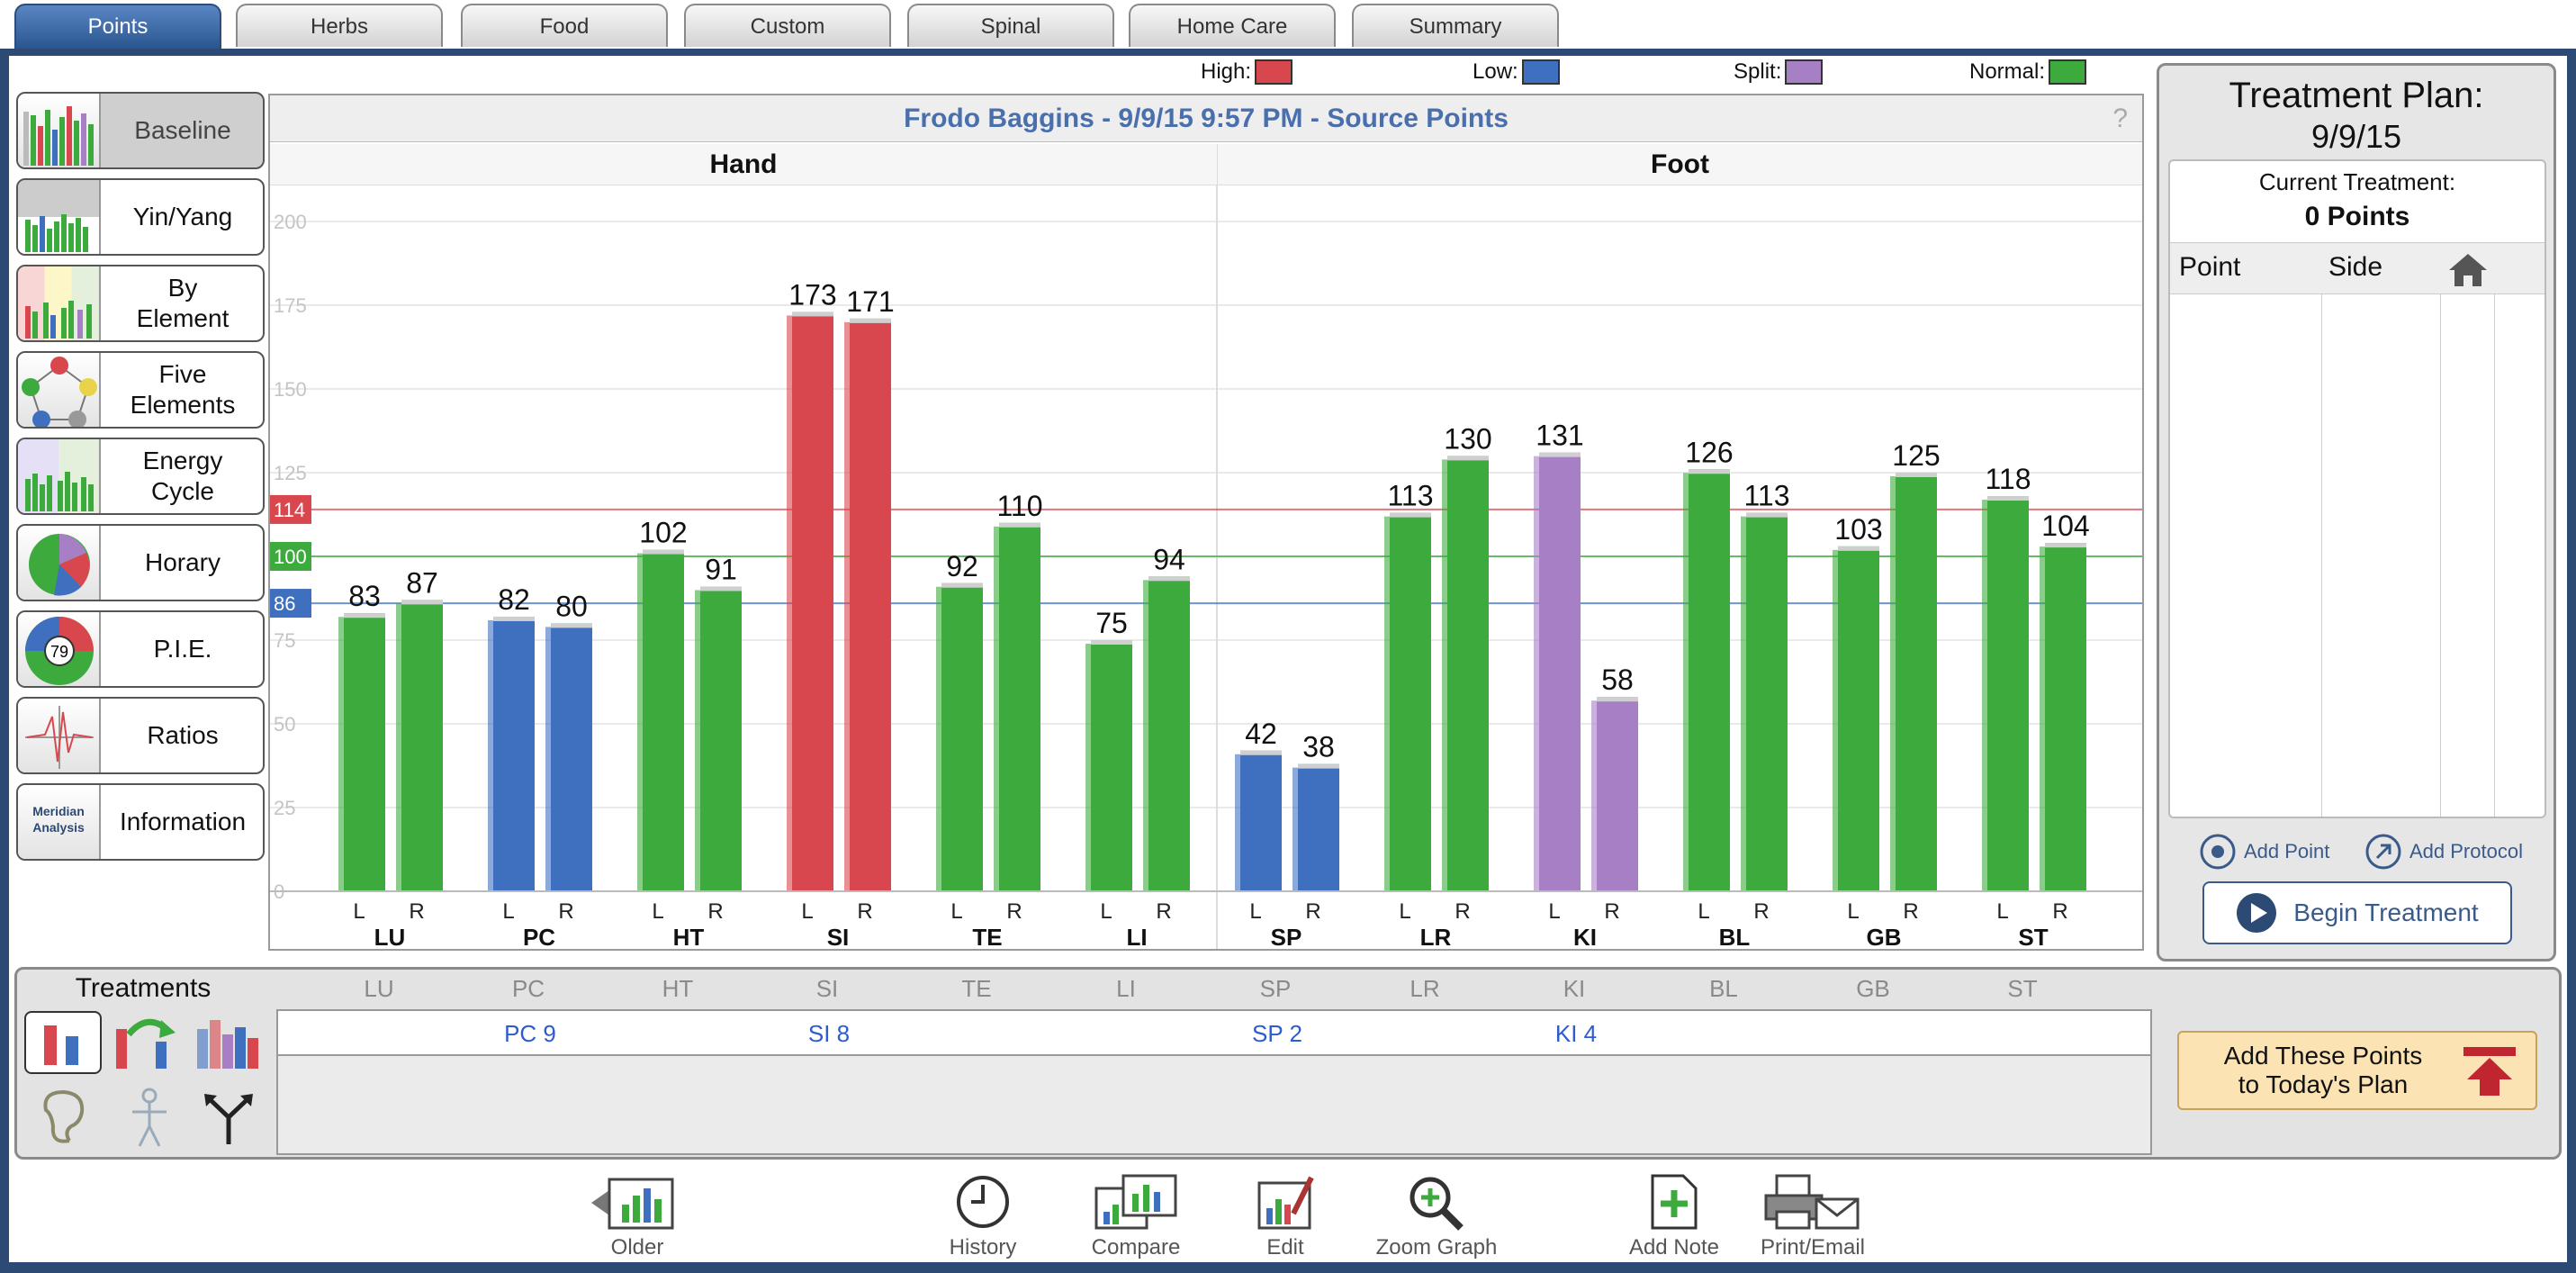 The height and width of the screenshot is (1273, 2576). I want to click on body-icon, so click(149, 1118).